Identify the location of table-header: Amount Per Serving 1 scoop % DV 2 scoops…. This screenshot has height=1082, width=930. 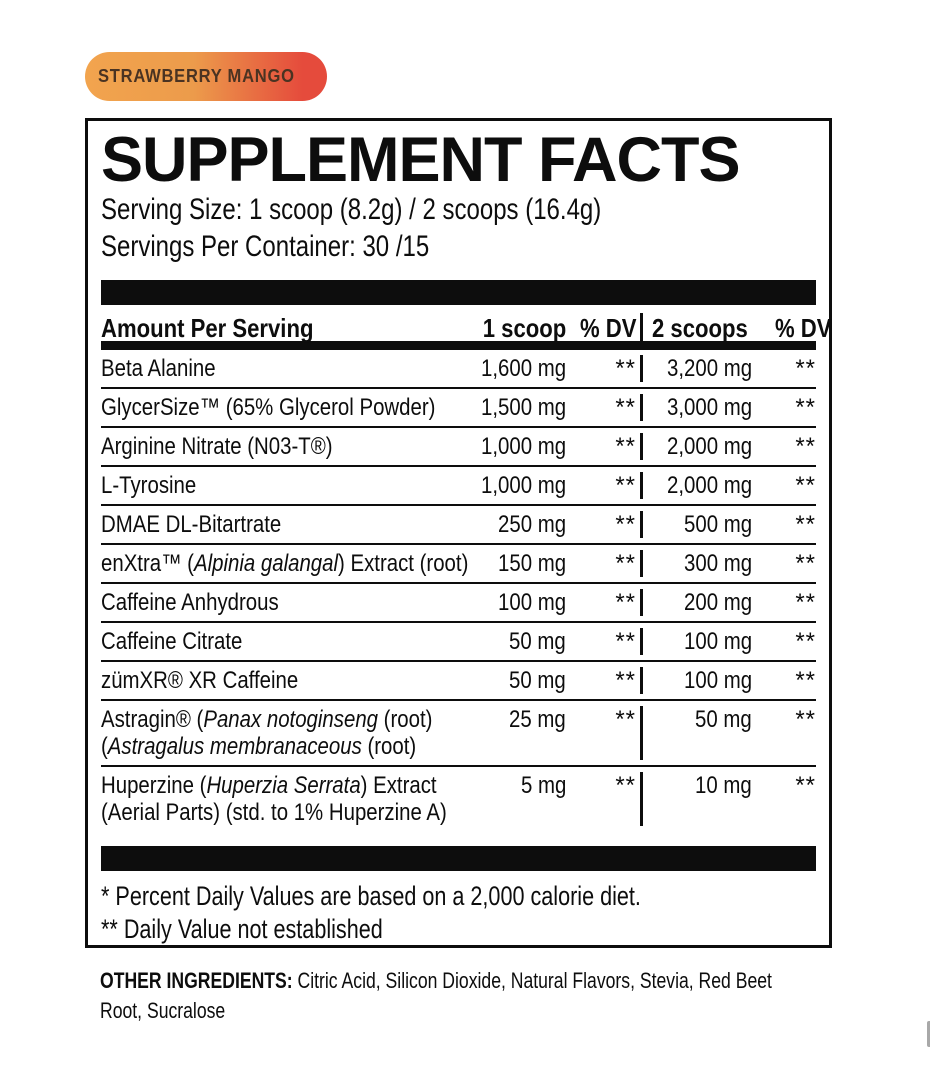
(466, 327).